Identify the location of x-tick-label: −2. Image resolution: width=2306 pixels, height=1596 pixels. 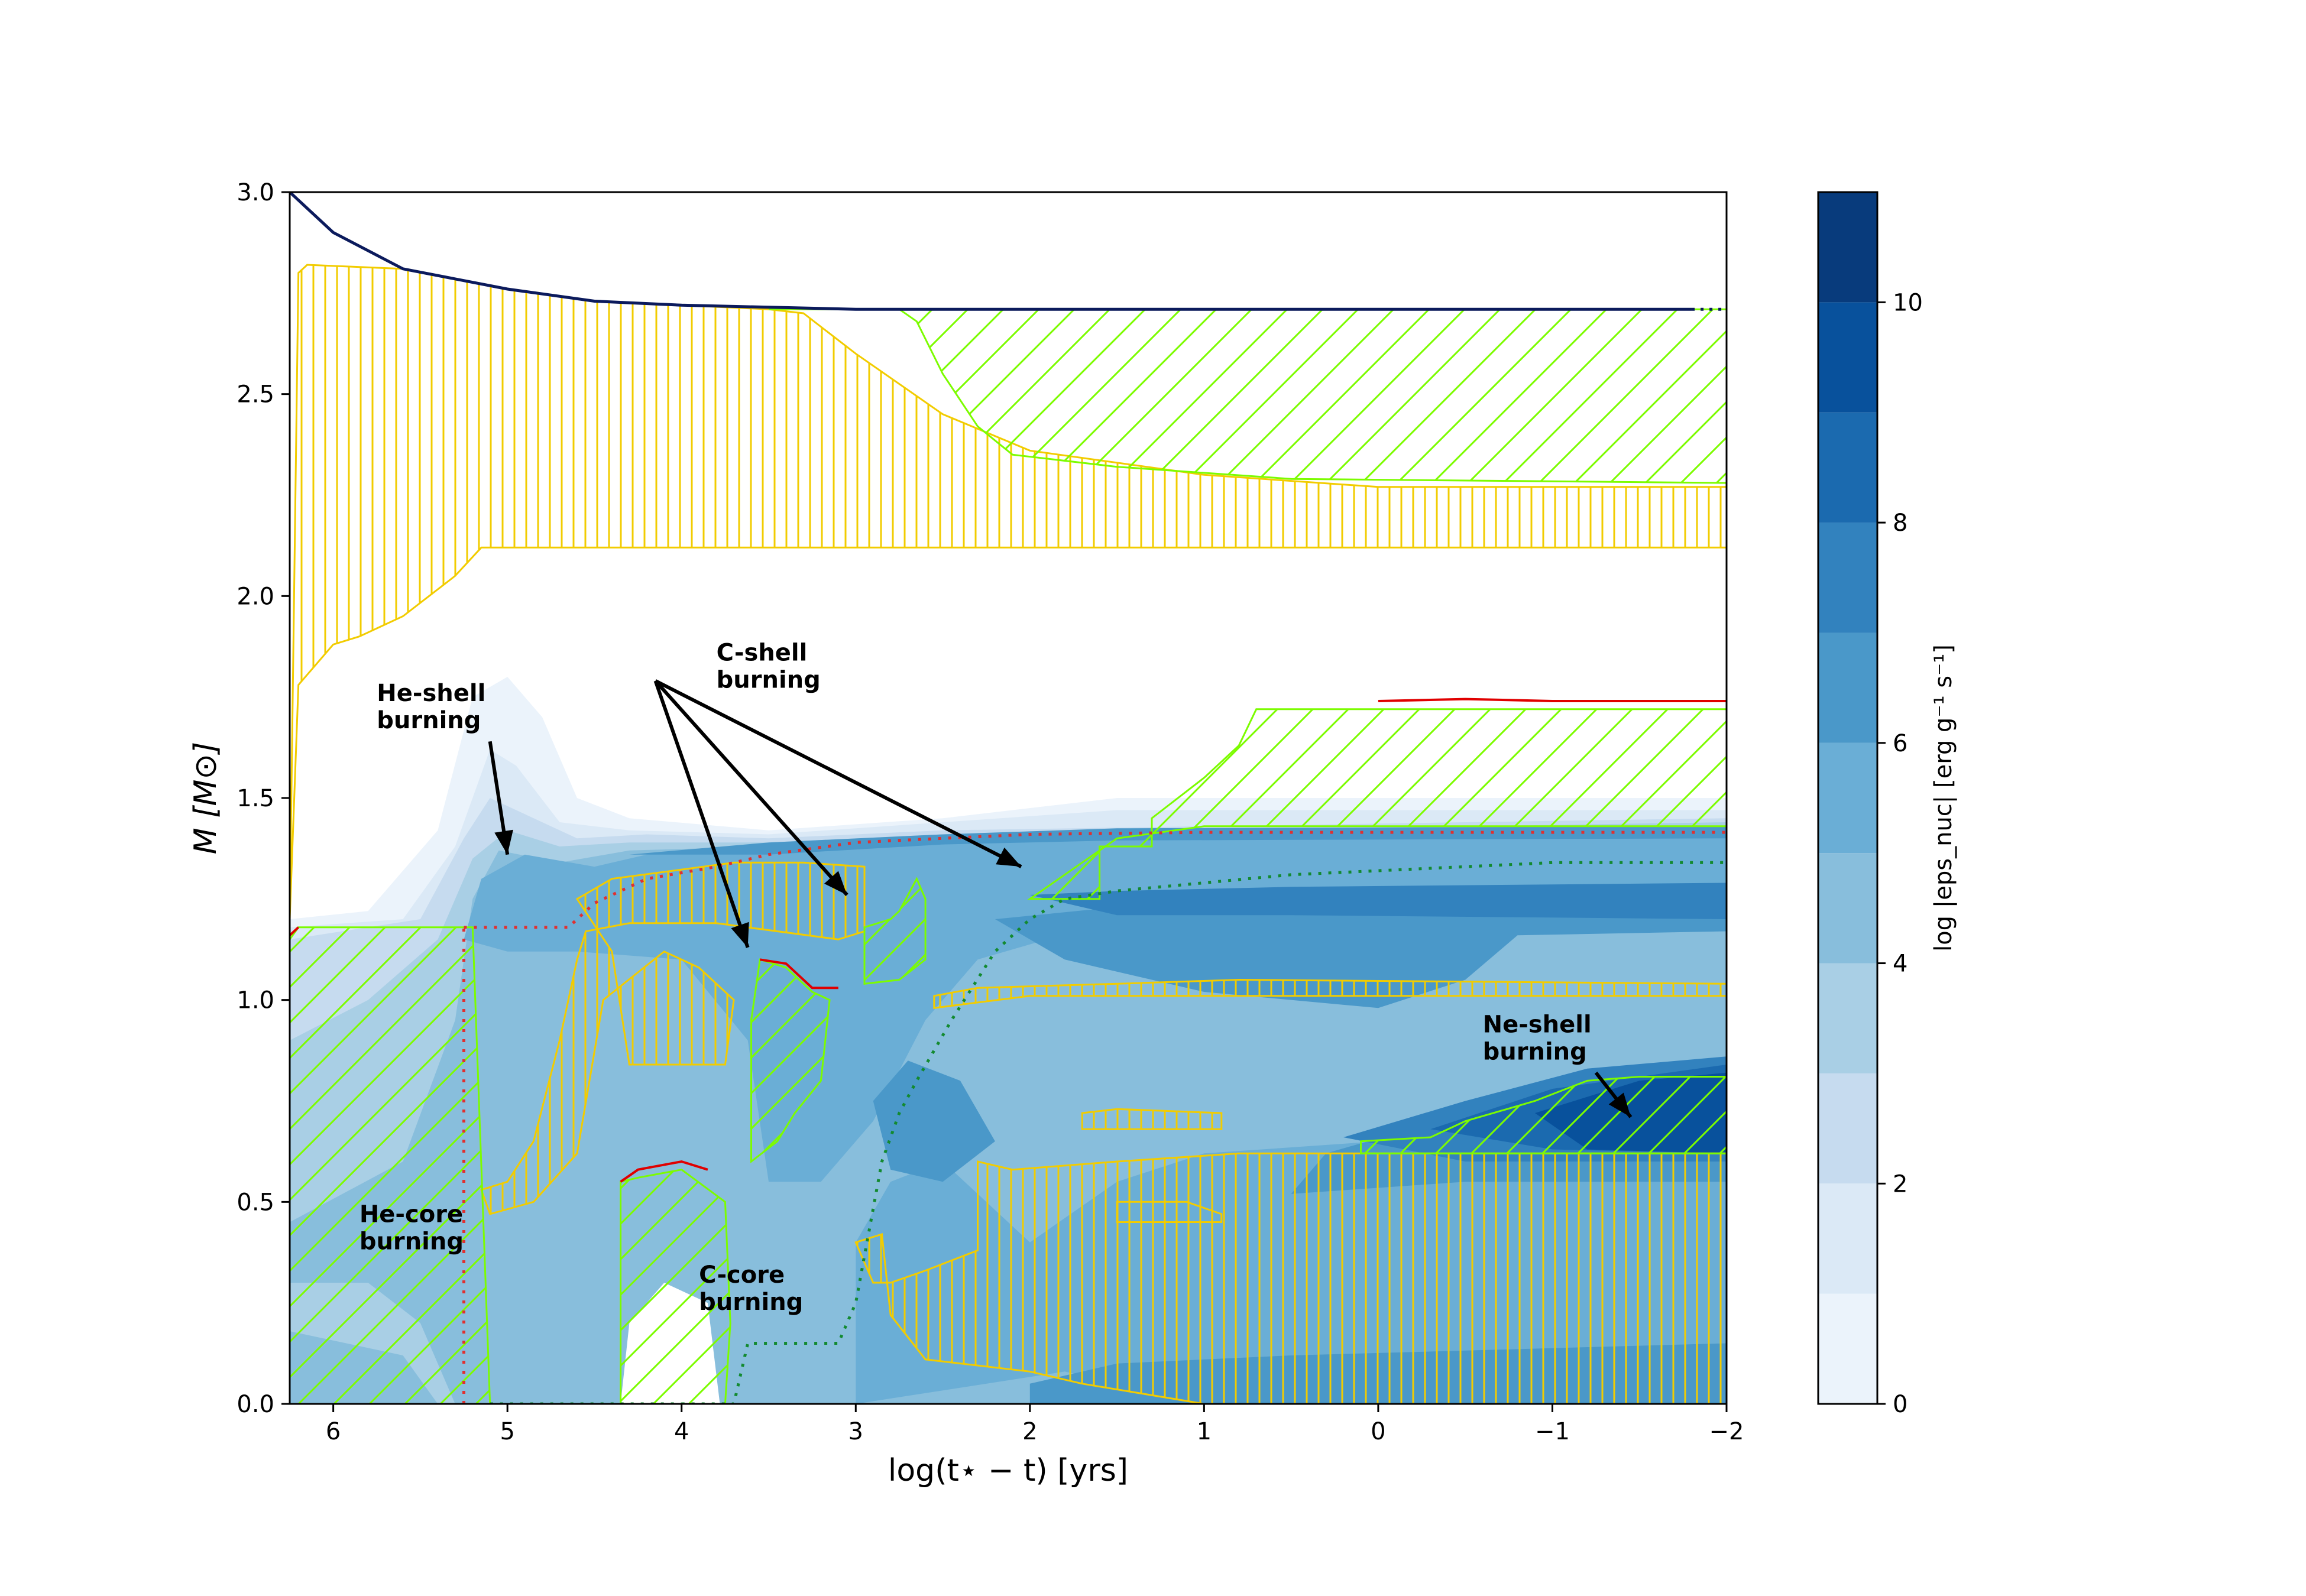
(1726, 1432).